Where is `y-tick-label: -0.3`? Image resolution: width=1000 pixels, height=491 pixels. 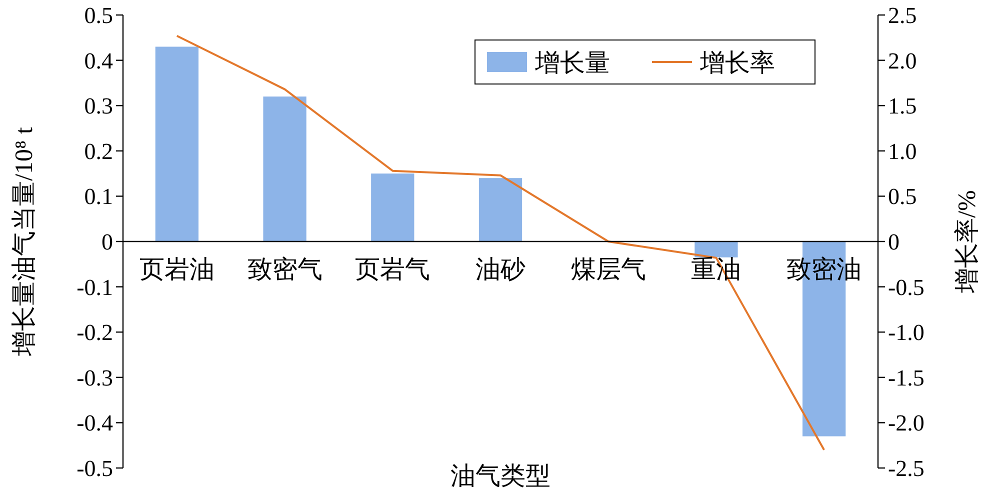 y-tick-label: -0.3 is located at coordinates (94, 377).